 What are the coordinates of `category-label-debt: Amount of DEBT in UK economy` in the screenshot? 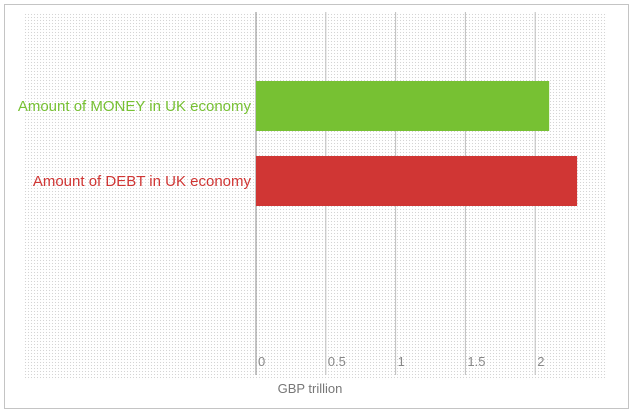 It's located at (142, 181).